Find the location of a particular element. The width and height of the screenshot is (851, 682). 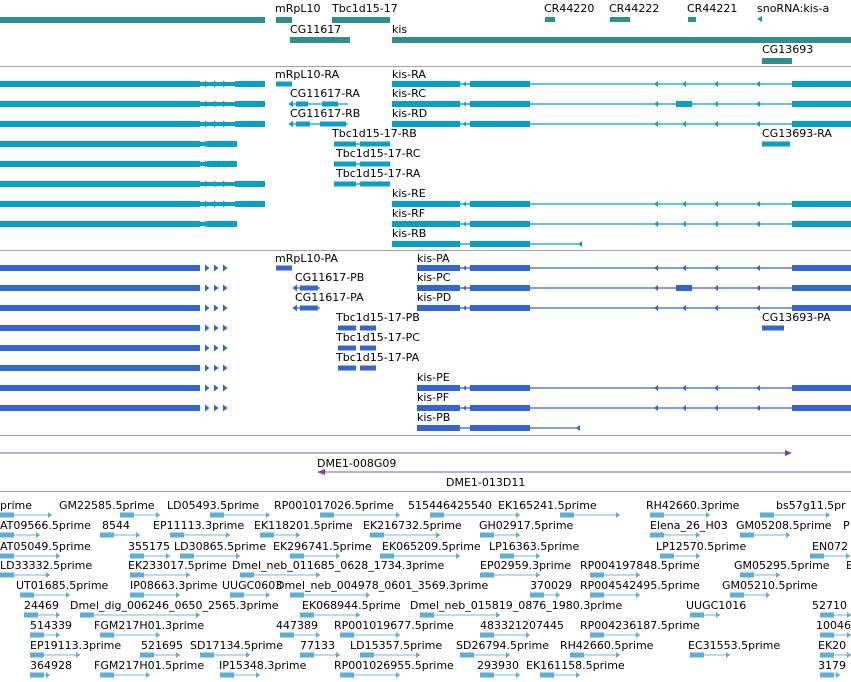

est-label: EP19113.3prime is located at coordinates (76, 645).